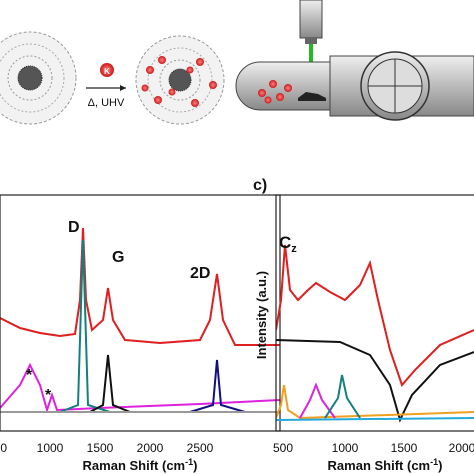 The height and width of the screenshot is (474, 474). Describe the element at coordinates (118, 257) in the screenshot. I see `peak-label: G` at that location.